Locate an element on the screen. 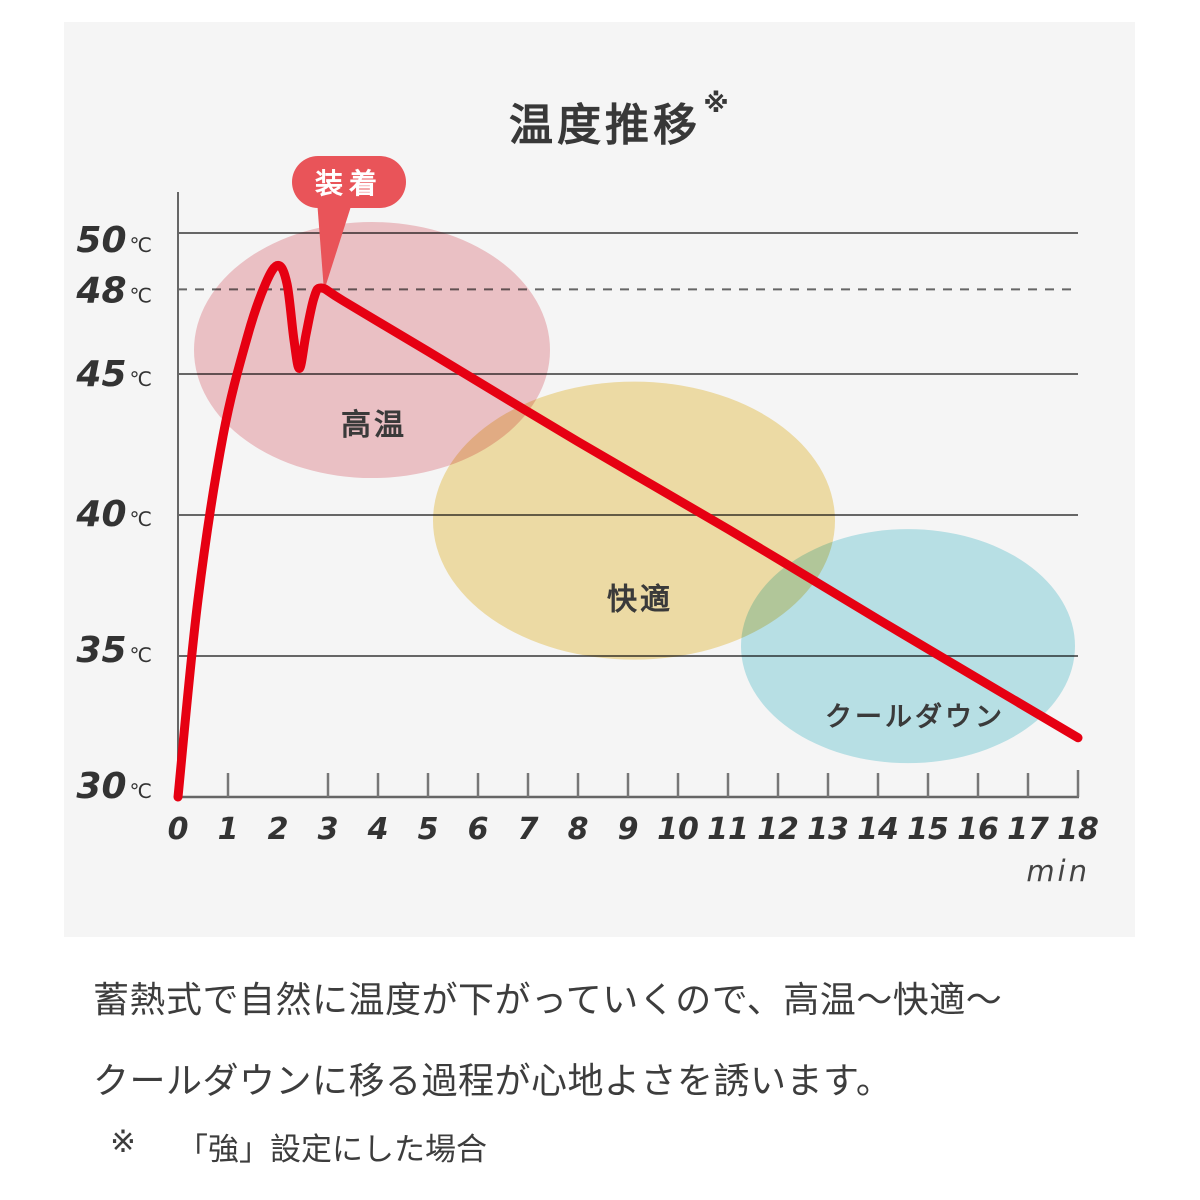 The width and height of the screenshot is (1200, 1200). caption-line-1: 蓄熱式で自然に温度が下がっていくので、高温〜快適〜 is located at coordinates (548, 1000).